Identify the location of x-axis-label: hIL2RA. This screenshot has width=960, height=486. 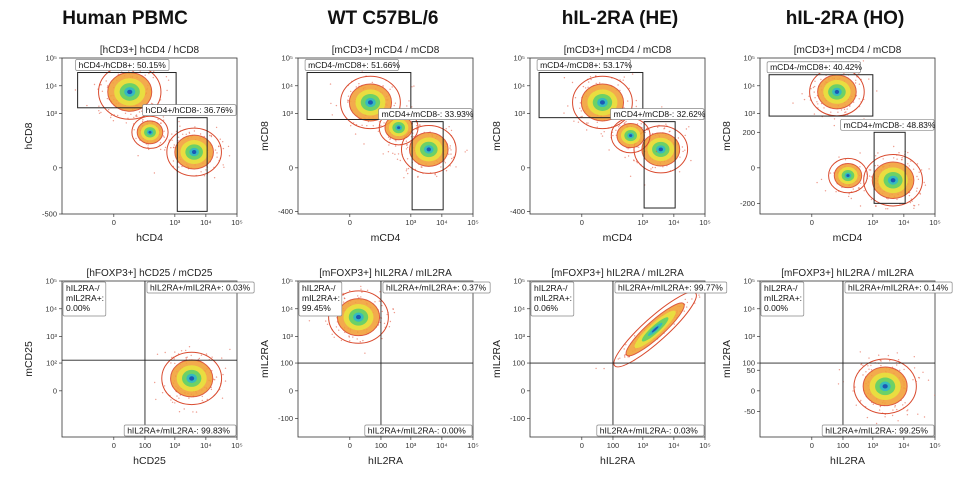
(847, 461).